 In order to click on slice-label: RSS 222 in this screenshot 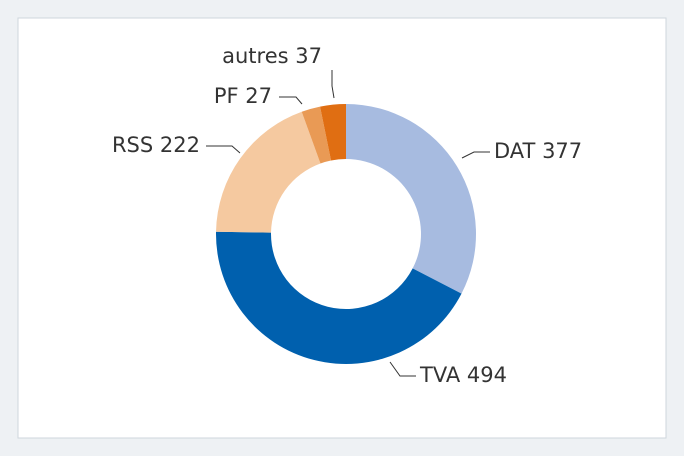, I will do `click(156, 145)`.